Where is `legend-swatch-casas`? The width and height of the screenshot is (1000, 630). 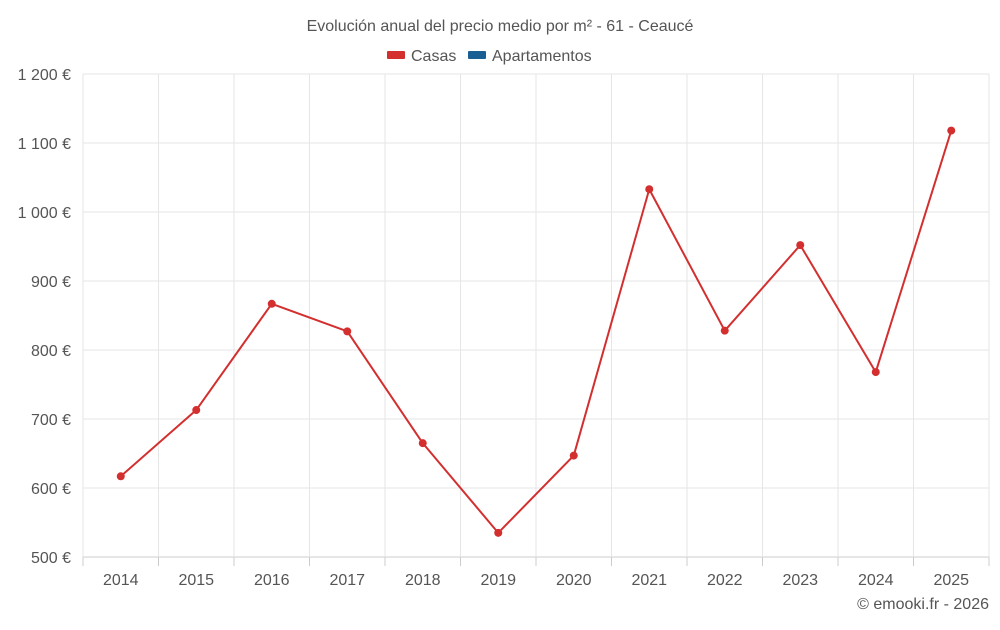
legend-swatch-casas is located at coordinates (396, 55).